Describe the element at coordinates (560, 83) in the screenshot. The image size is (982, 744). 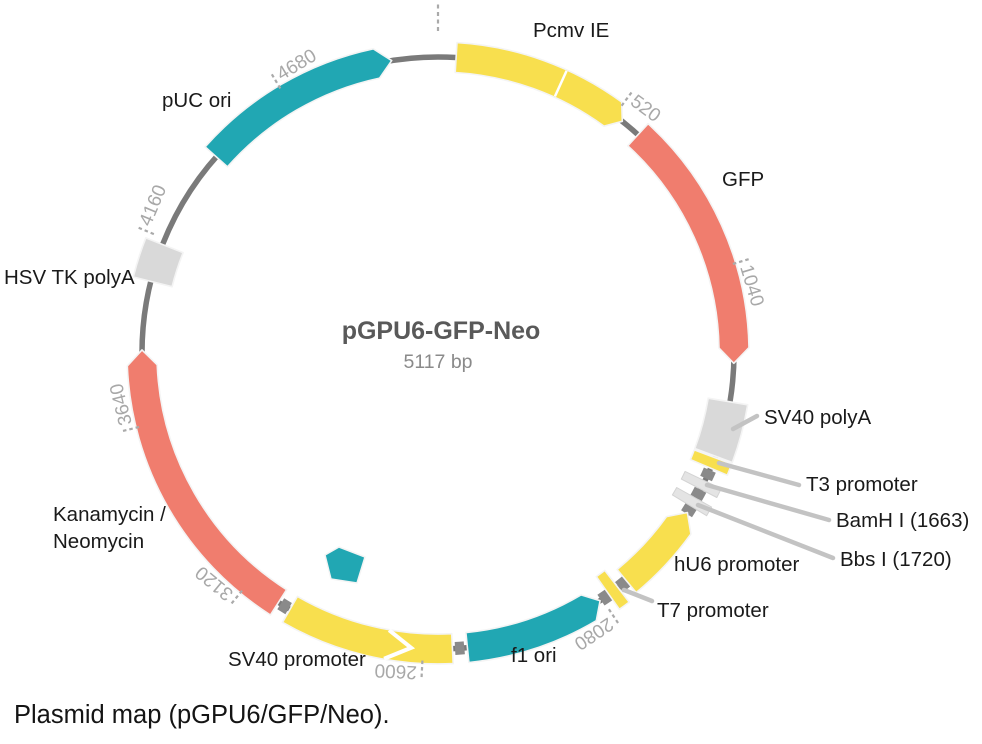
I see `feature-divider-pcmv-ie` at that location.